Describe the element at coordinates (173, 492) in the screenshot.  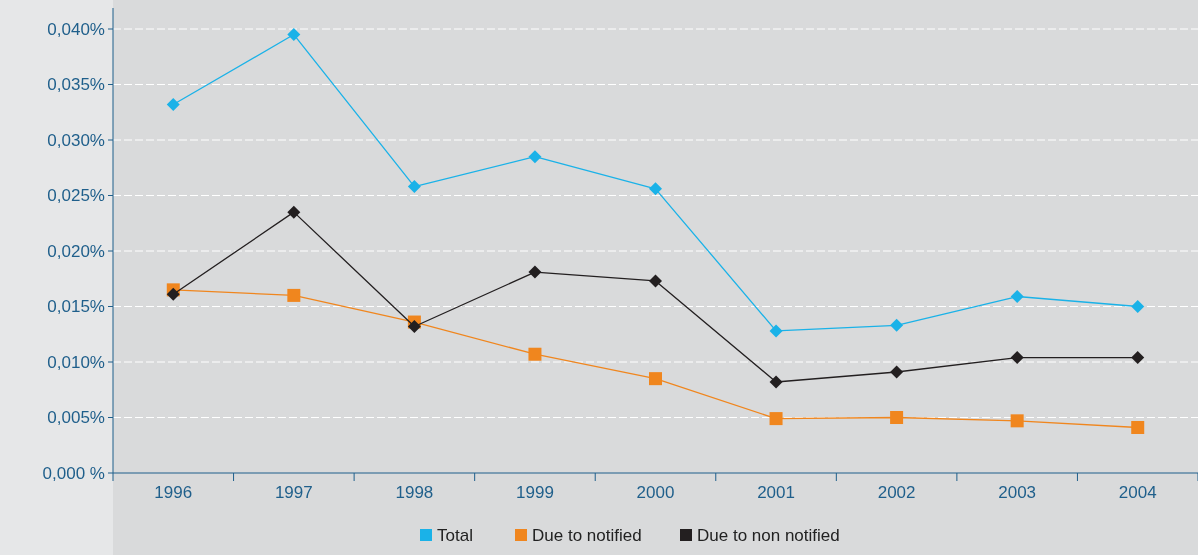
I see `x-tick-label: 1996` at that location.